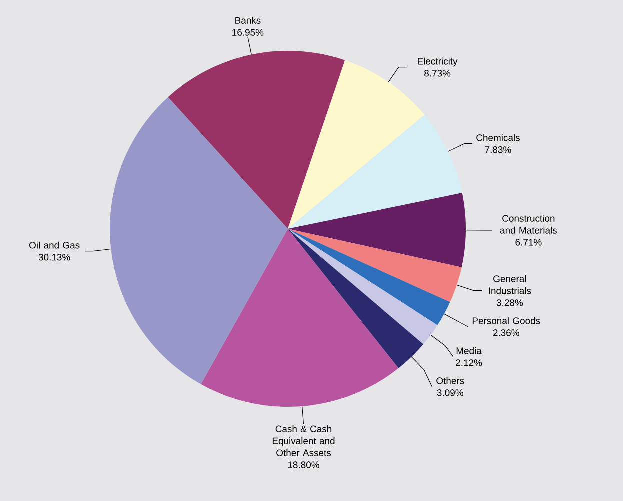  What do you see at coordinates (54, 257) in the screenshot?
I see `data-label: 30.13%` at bounding box center [54, 257].